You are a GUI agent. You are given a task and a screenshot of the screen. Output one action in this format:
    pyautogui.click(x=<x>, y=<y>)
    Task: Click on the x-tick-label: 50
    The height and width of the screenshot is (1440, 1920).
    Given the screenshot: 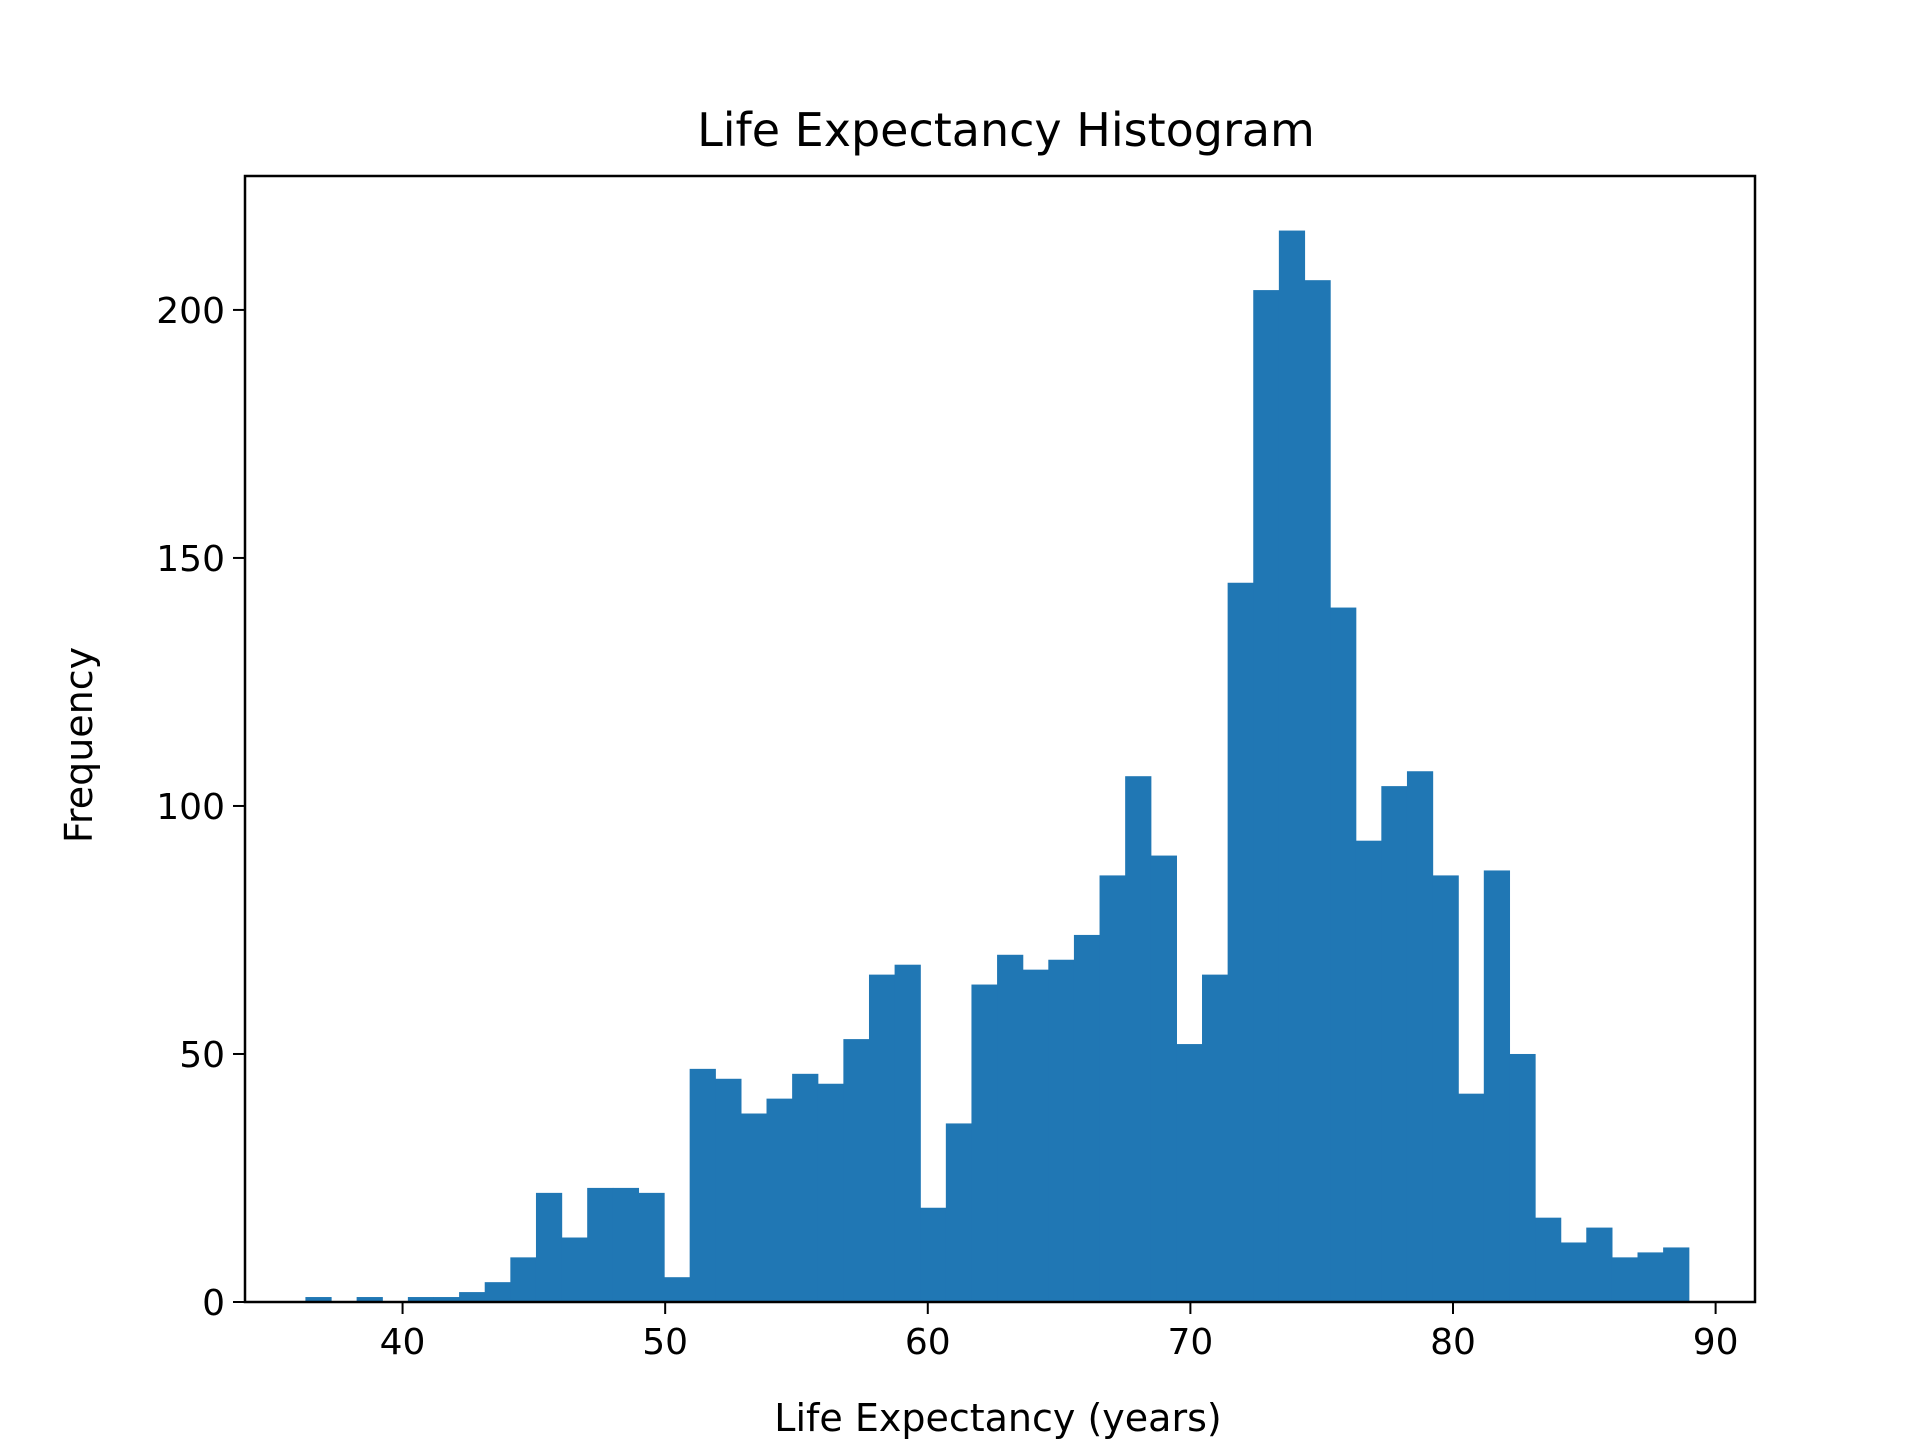 What is the action you would take?
    pyautogui.click(x=665, y=1342)
    